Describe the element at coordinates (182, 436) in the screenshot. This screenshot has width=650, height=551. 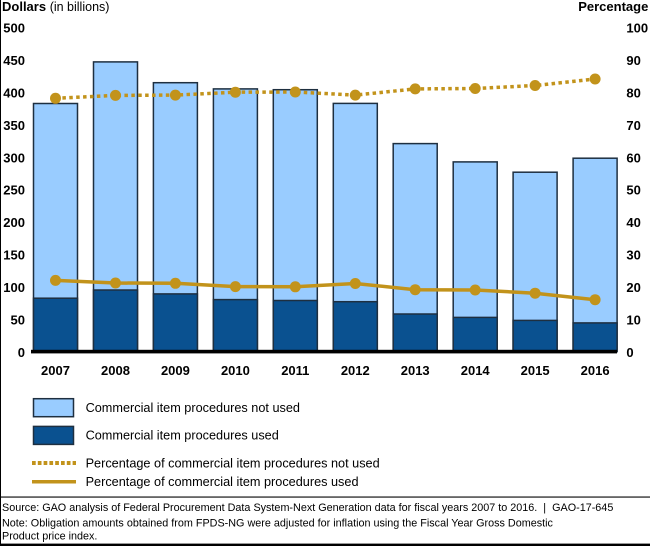
I see `svg-text:Commercial item procedures use: Commercial item procedures used` at that location.